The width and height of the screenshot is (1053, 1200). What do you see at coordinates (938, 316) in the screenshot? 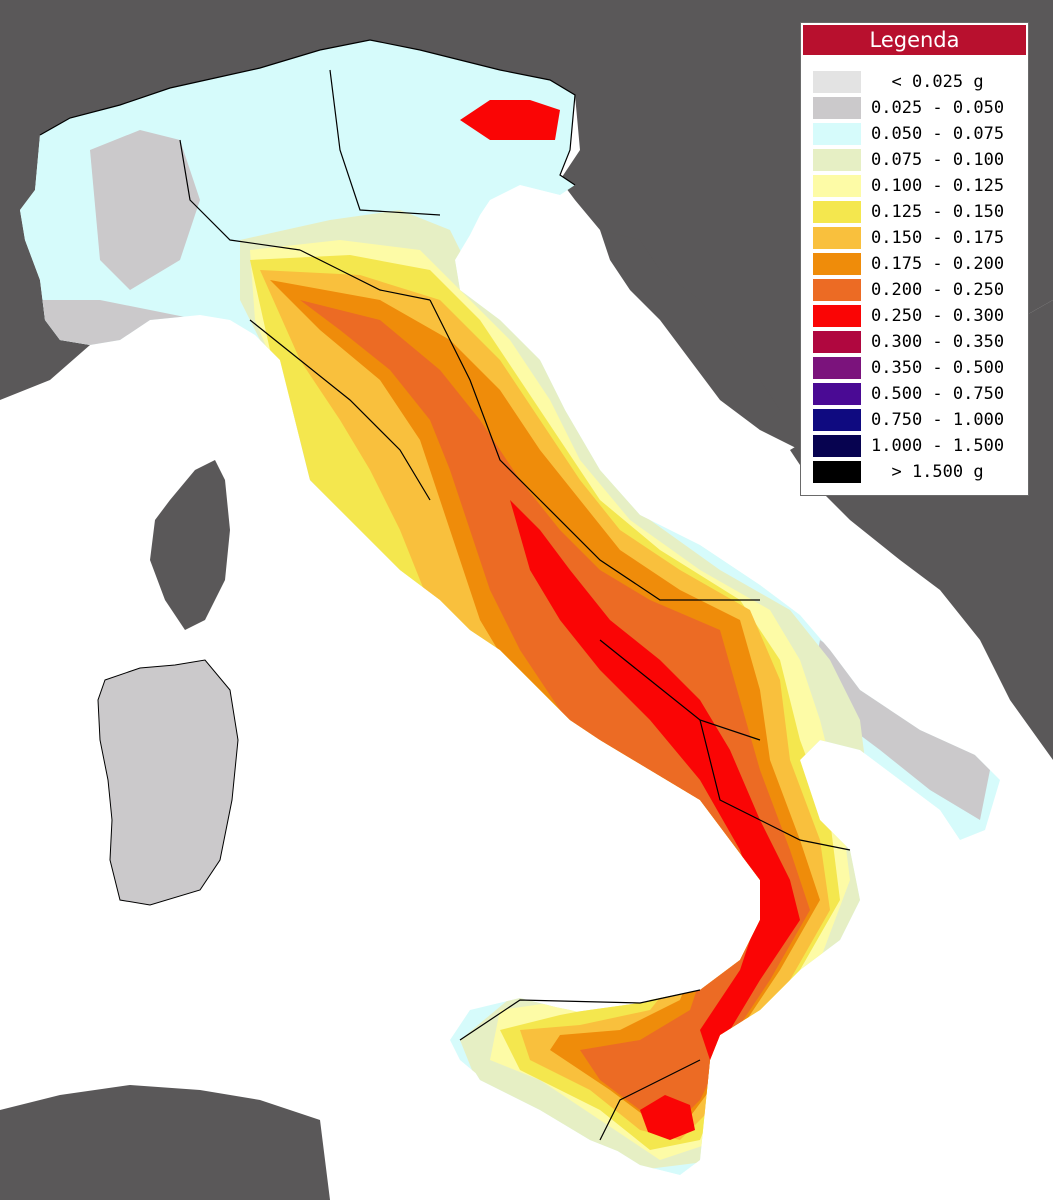
I see `legend-label: 0.250 - 0.300` at bounding box center [938, 316].